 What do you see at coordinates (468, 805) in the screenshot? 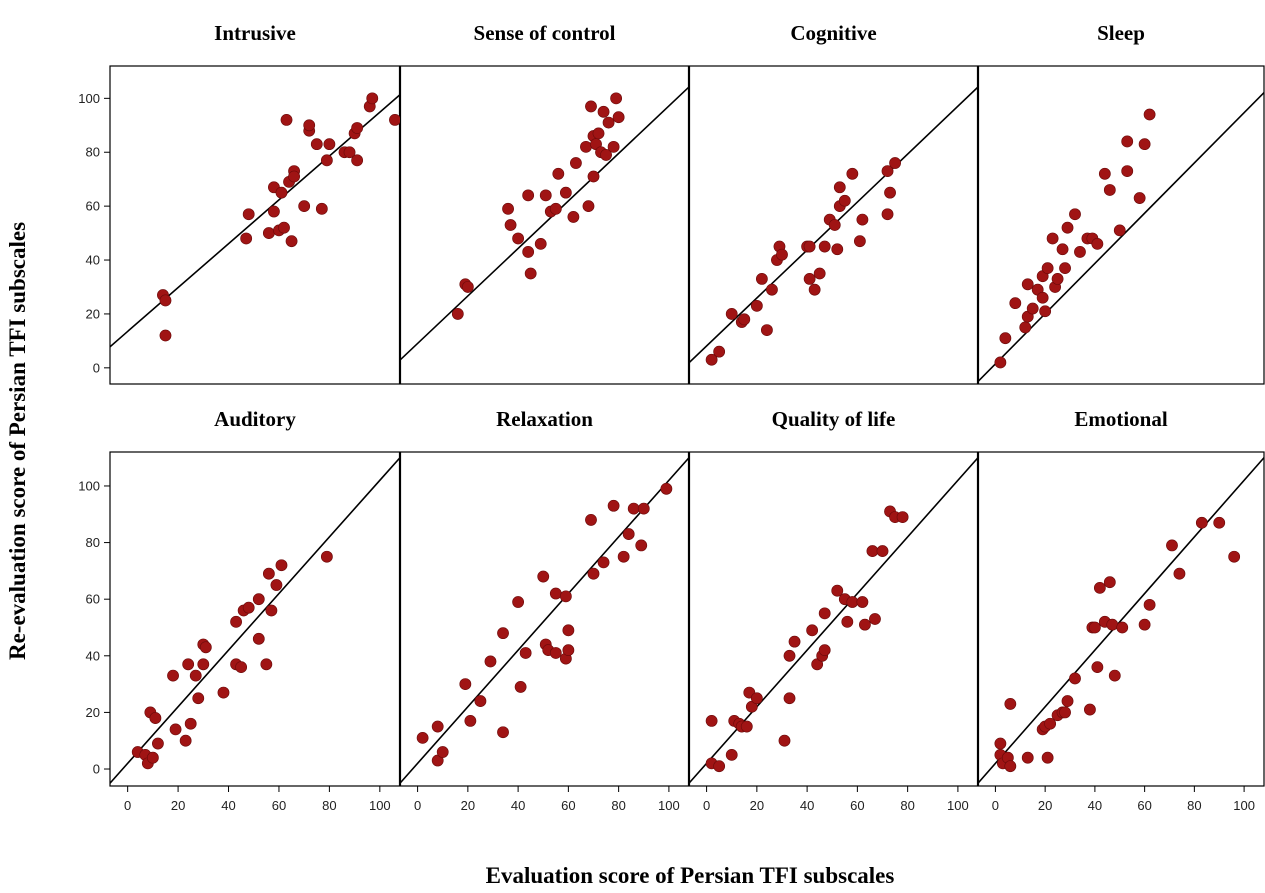
I see `x-tick-label: 20` at bounding box center [468, 805].